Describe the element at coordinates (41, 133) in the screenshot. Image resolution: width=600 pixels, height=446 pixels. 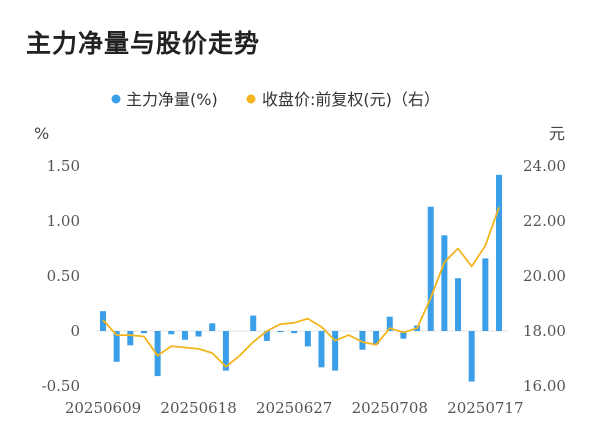
I see `left-axis-unit: %` at that location.